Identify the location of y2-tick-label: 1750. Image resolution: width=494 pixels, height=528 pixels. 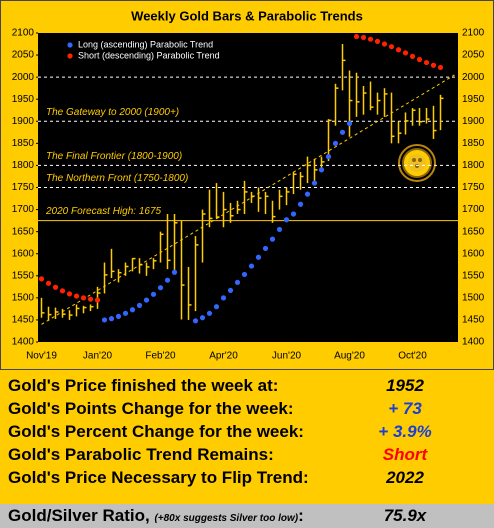
(473, 187).